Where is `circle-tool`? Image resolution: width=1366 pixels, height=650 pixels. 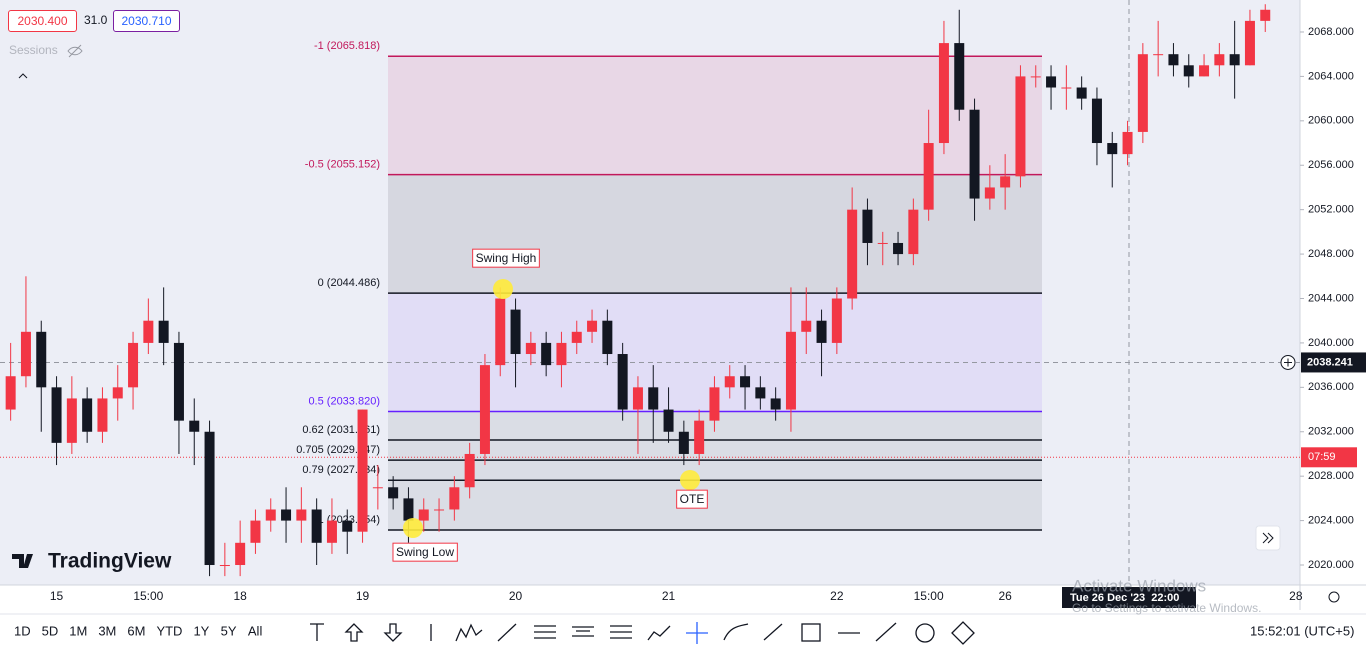 circle-tool is located at coordinates (925, 633).